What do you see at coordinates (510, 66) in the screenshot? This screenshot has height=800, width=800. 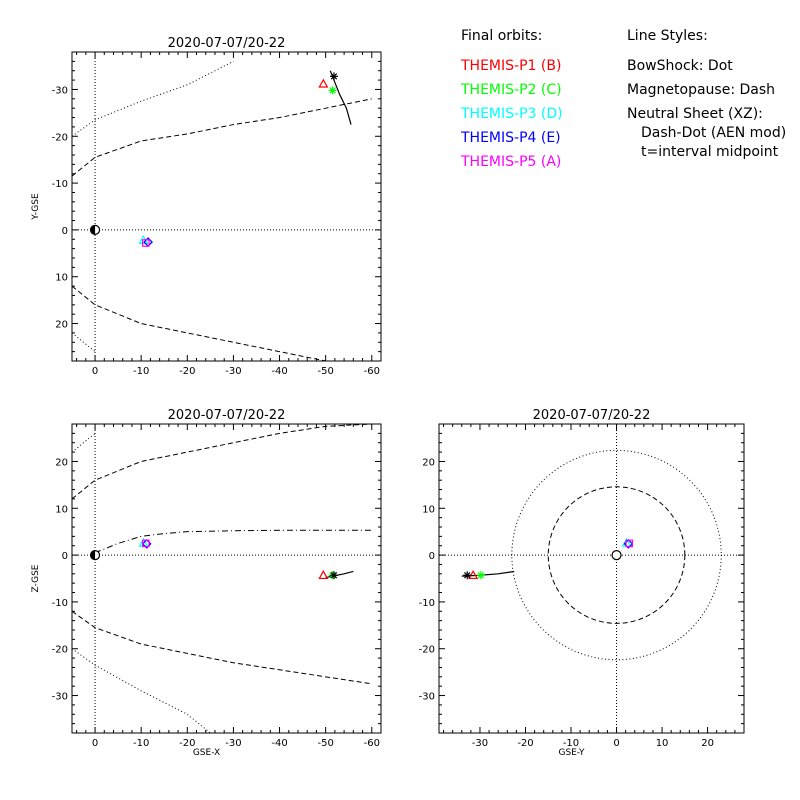 I see `legend-probe-p1: THEMIS-P1 (B)` at bounding box center [510, 66].